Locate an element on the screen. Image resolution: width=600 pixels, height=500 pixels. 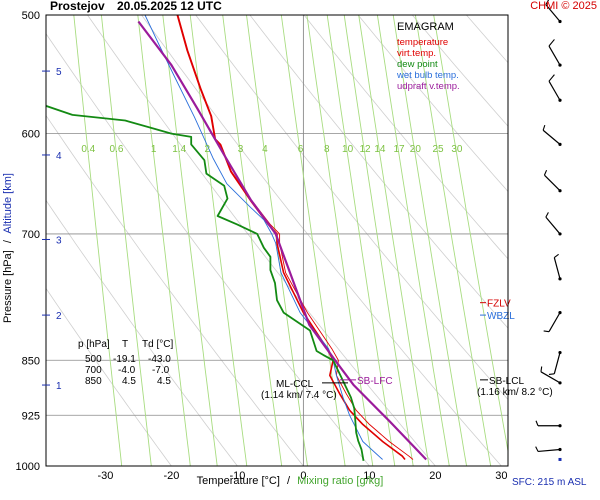
y-axis-label-sep: / is located at coordinates (8, 241).